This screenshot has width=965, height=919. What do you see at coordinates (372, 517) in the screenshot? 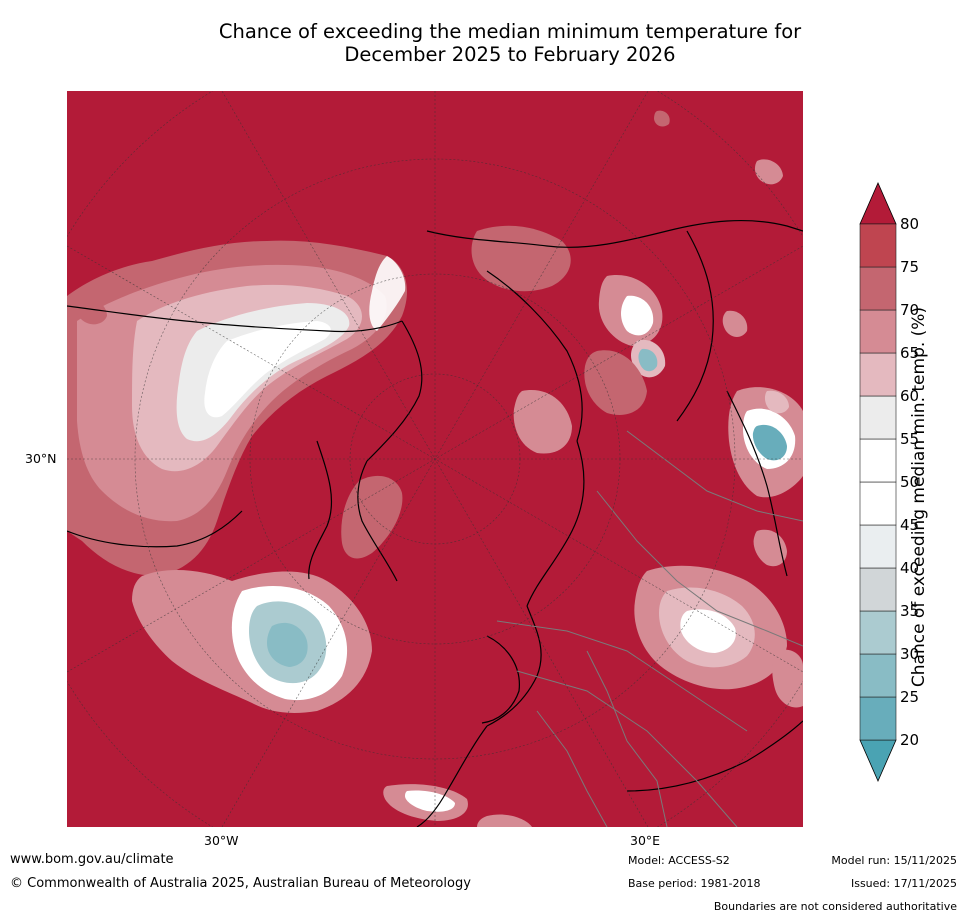
I see `region-greenland` at bounding box center [372, 517].